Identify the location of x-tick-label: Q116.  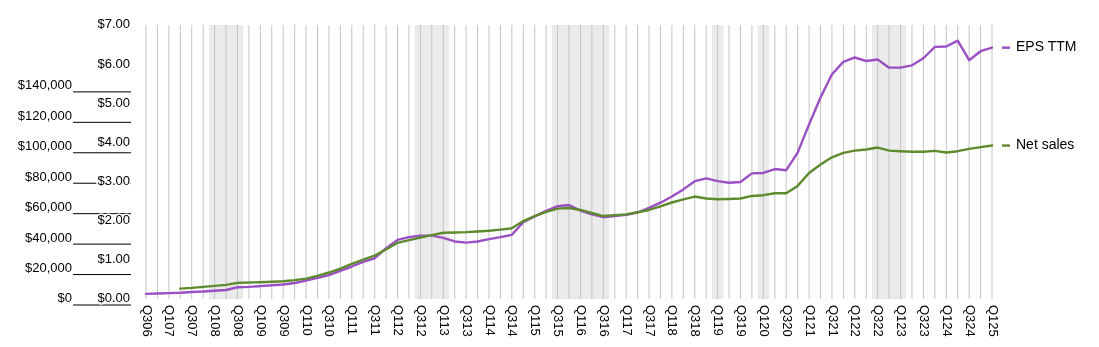
(581, 320).